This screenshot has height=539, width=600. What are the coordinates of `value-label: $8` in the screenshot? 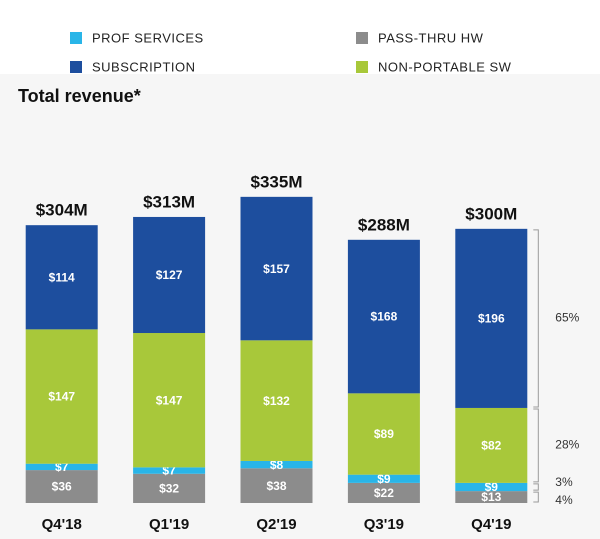 It's located at (277, 465).